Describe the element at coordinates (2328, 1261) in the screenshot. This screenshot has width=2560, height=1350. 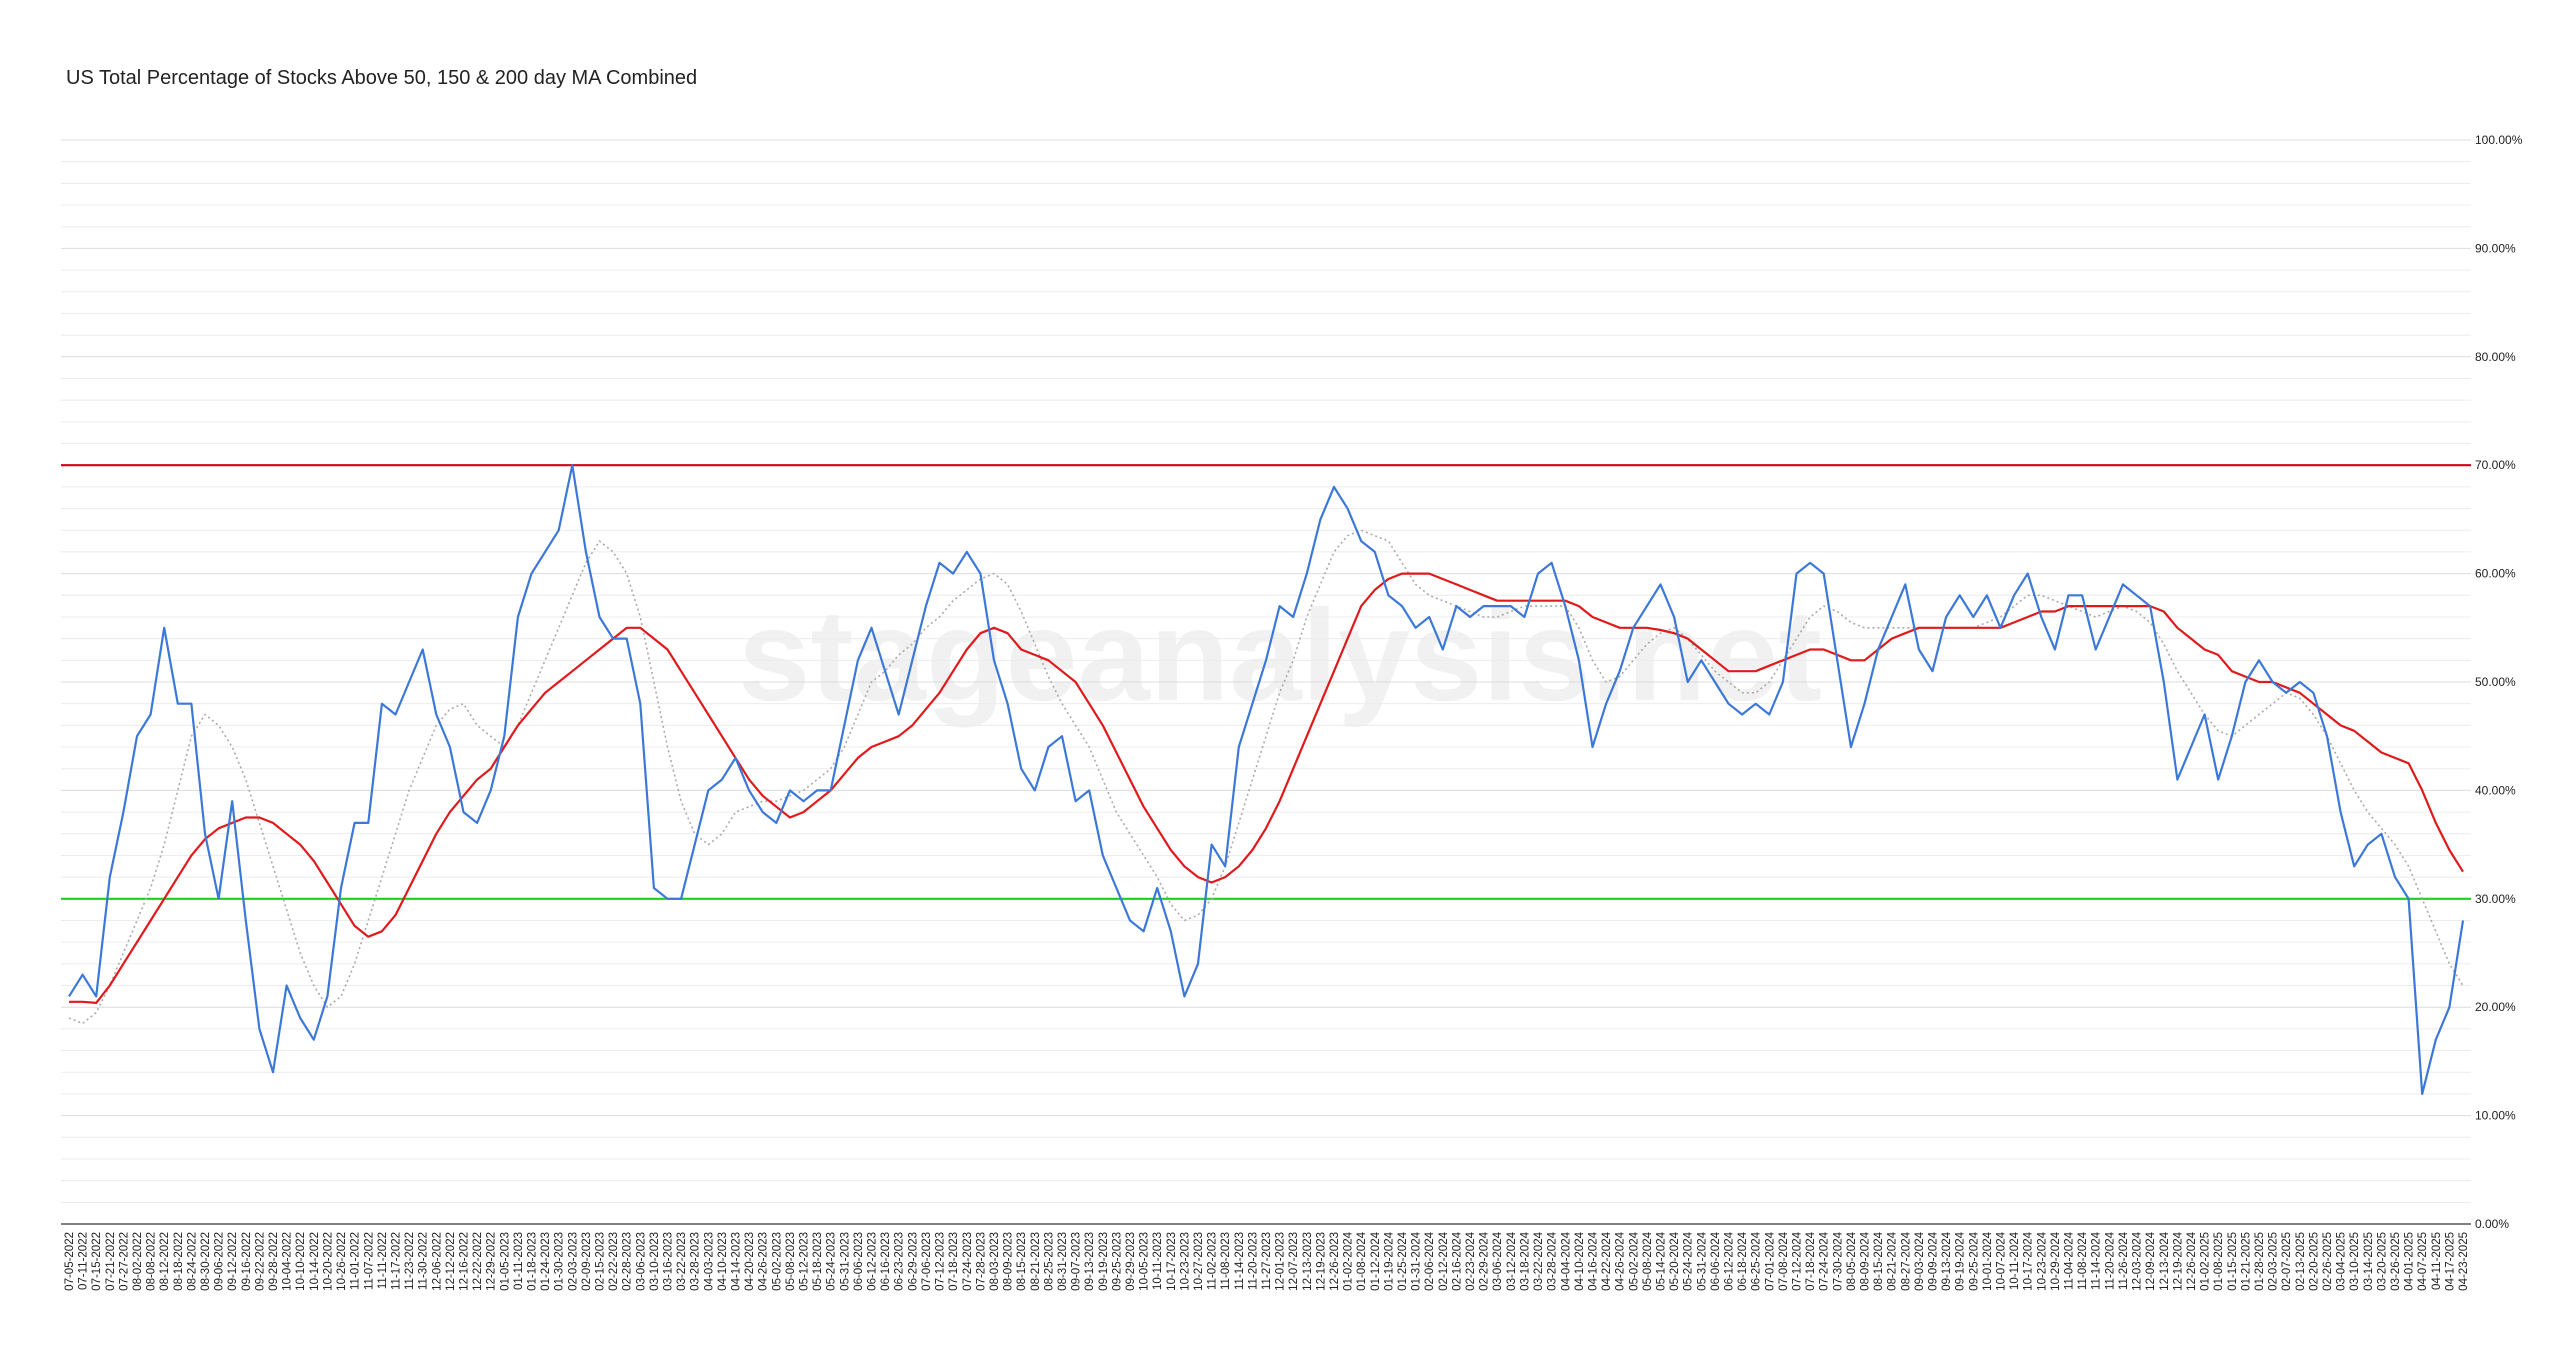
I see `x-tick-label: 02-26-2025` at that location.